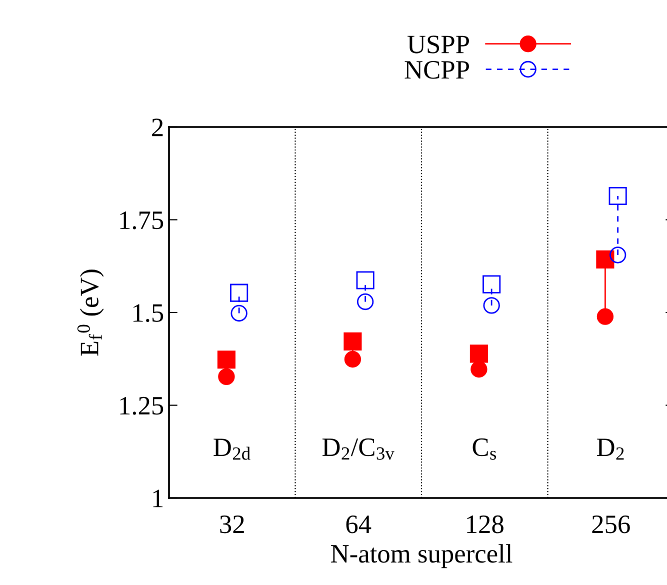 This screenshot has width=667, height=585. I want to click on legend-label: NCPP, so click(436, 70).